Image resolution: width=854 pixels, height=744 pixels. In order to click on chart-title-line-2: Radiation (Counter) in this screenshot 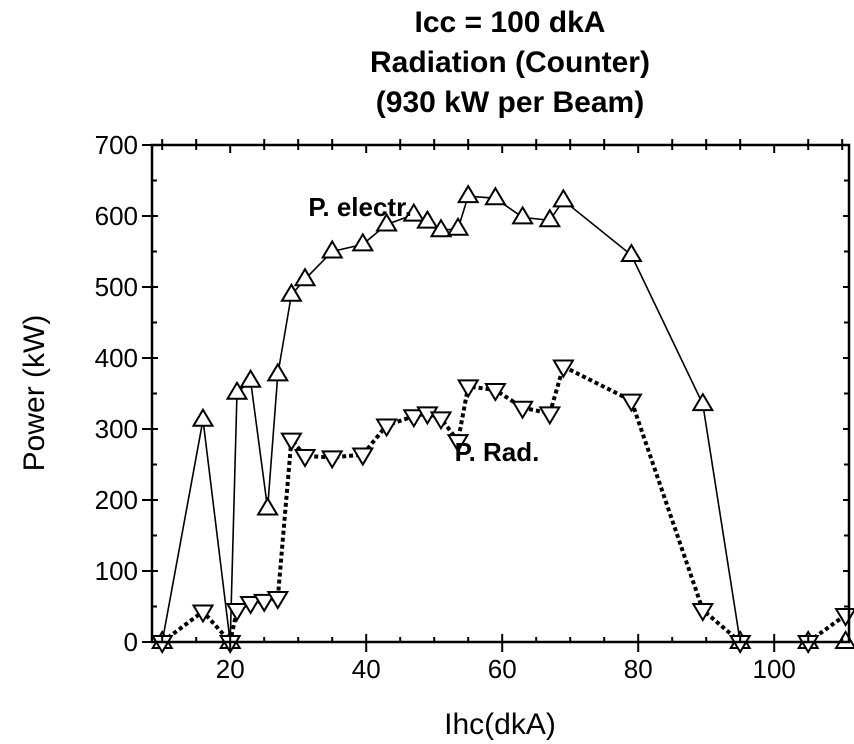, I will do `click(510, 62)`.